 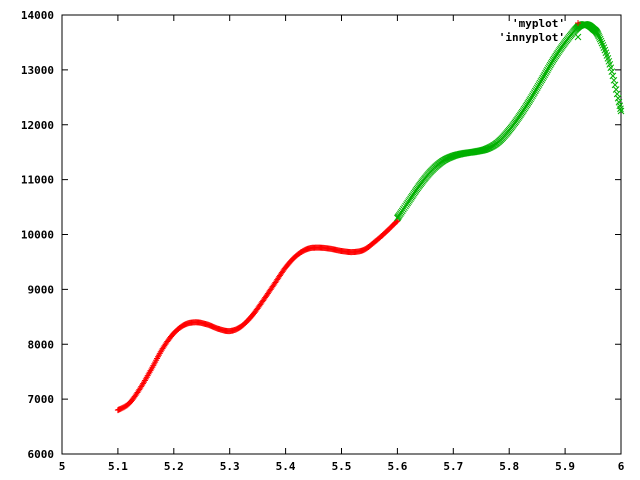 What do you see at coordinates (565, 466) in the screenshot?
I see `x-tick-label: 5.9` at bounding box center [565, 466].